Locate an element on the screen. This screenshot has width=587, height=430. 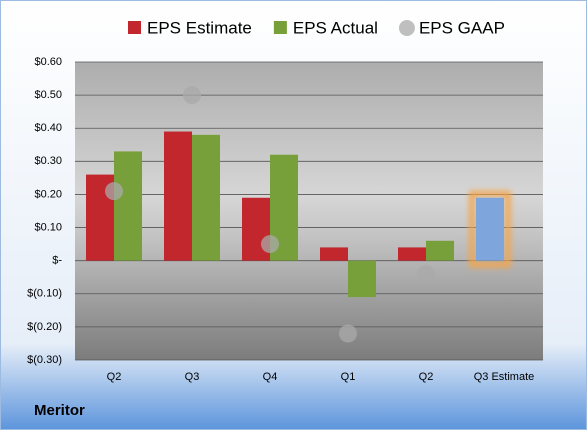
bar-glow is located at coordinates (490, 229).